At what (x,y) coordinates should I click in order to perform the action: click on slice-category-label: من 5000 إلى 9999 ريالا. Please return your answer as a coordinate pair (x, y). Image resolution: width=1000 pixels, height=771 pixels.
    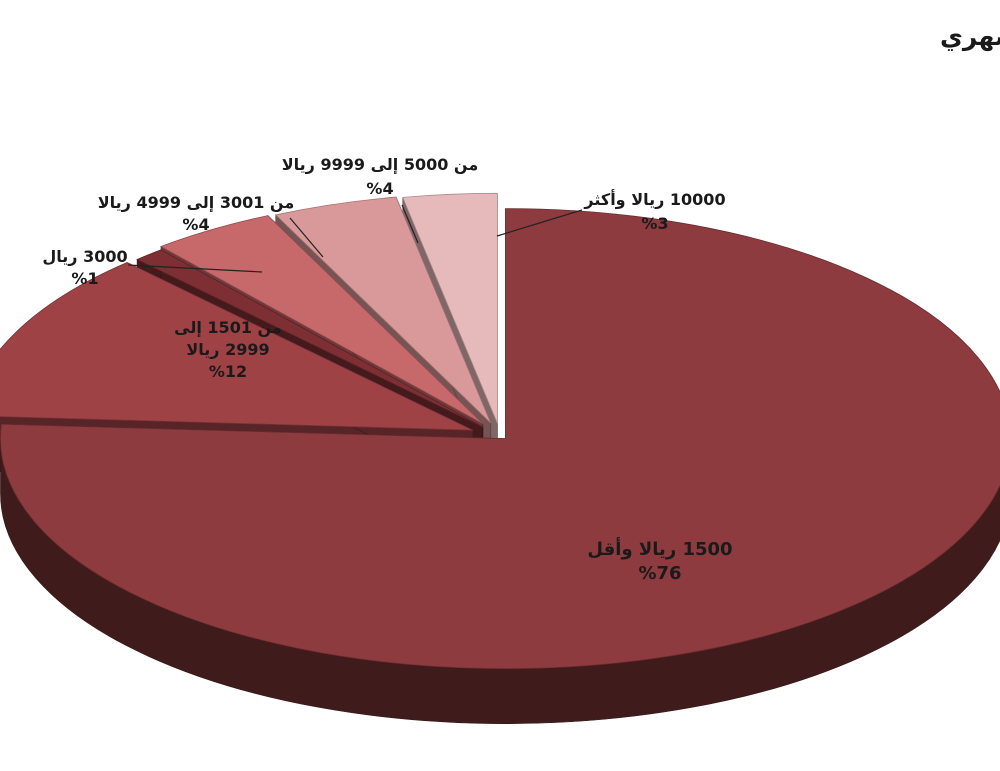
    Looking at the image, I should click on (380, 164).